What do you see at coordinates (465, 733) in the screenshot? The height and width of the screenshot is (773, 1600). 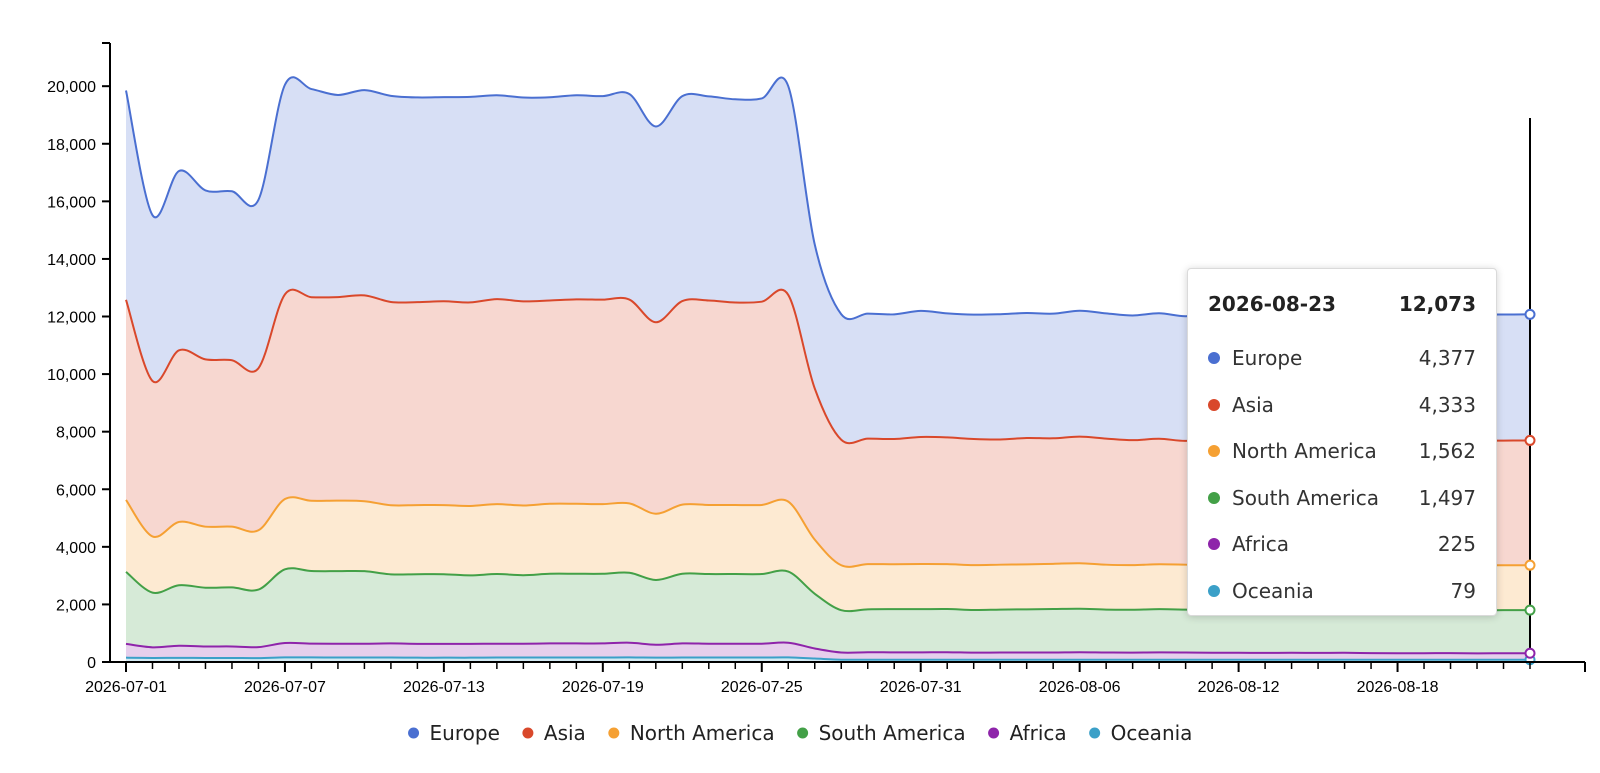 I see `legend-label-europe: Europe` at bounding box center [465, 733].